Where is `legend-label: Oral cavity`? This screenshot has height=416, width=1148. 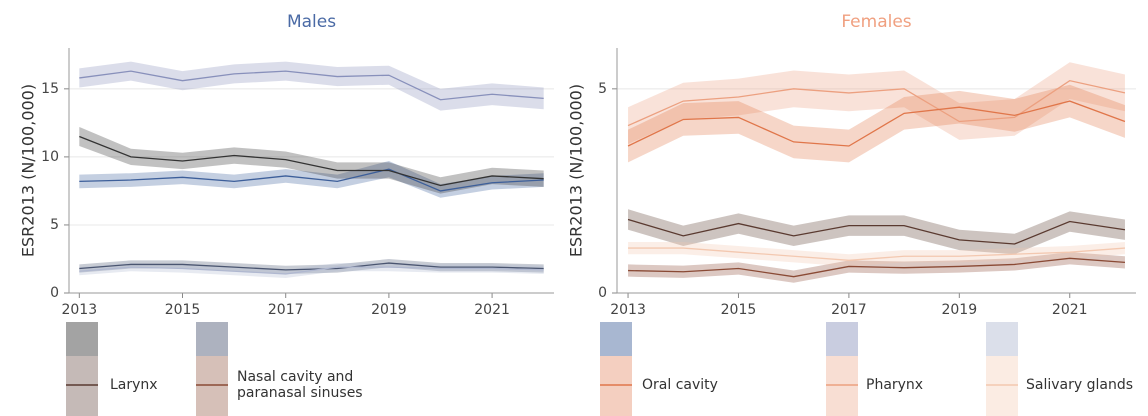 legend-label: Oral cavity is located at coordinates (680, 385).